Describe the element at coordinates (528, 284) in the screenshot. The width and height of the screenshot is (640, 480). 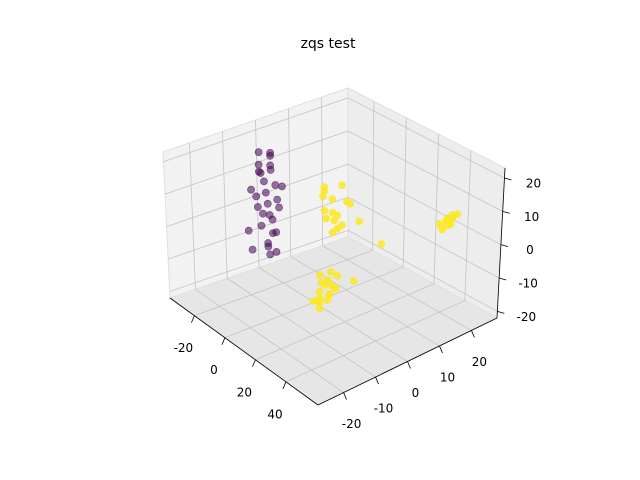
I see `z-tick-label: -10` at that location.